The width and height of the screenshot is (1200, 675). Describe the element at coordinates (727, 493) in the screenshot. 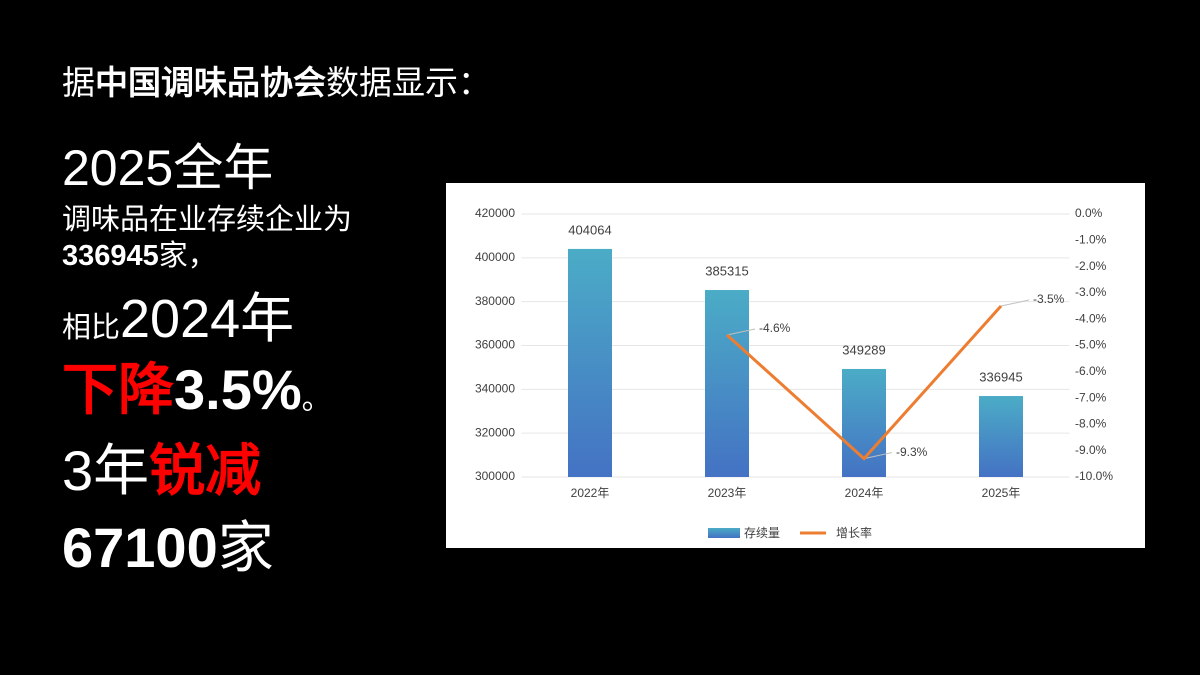

I see `x-tick-label: 2023年` at that location.